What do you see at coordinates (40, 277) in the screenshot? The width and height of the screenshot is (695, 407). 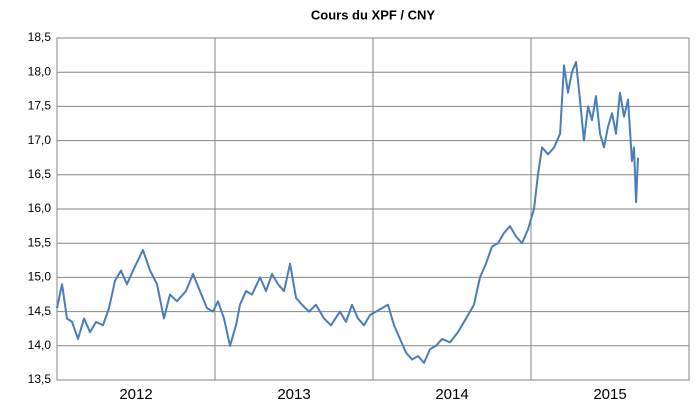 I see `y-tick-label: 15,0` at bounding box center [40, 277].